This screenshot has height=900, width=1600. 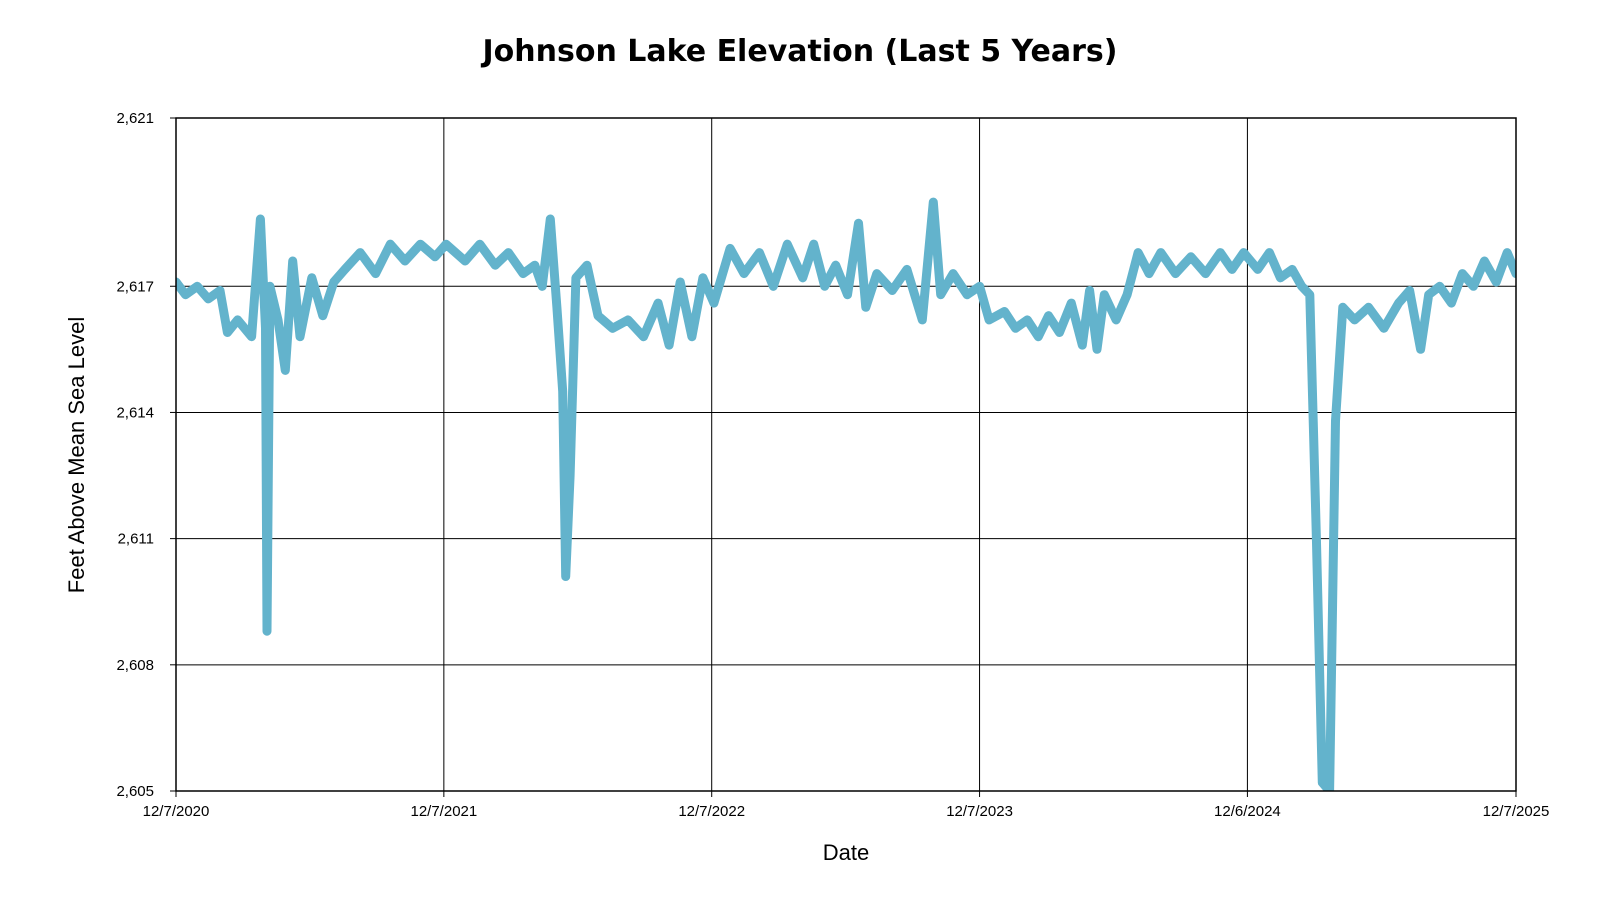 What do you see at coordinates (135, 412) in the screenshot?
I see `y-tick-label: 2,614` at bounding box center [135, 412].